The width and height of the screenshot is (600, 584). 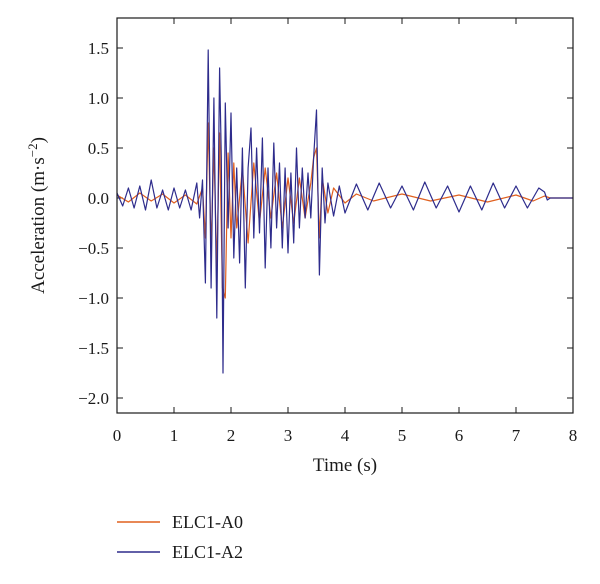 What do you see at coordinates (345, 435) in the screenshot?
I see `x-tick-label: 4` at bounding box center [345, 435].